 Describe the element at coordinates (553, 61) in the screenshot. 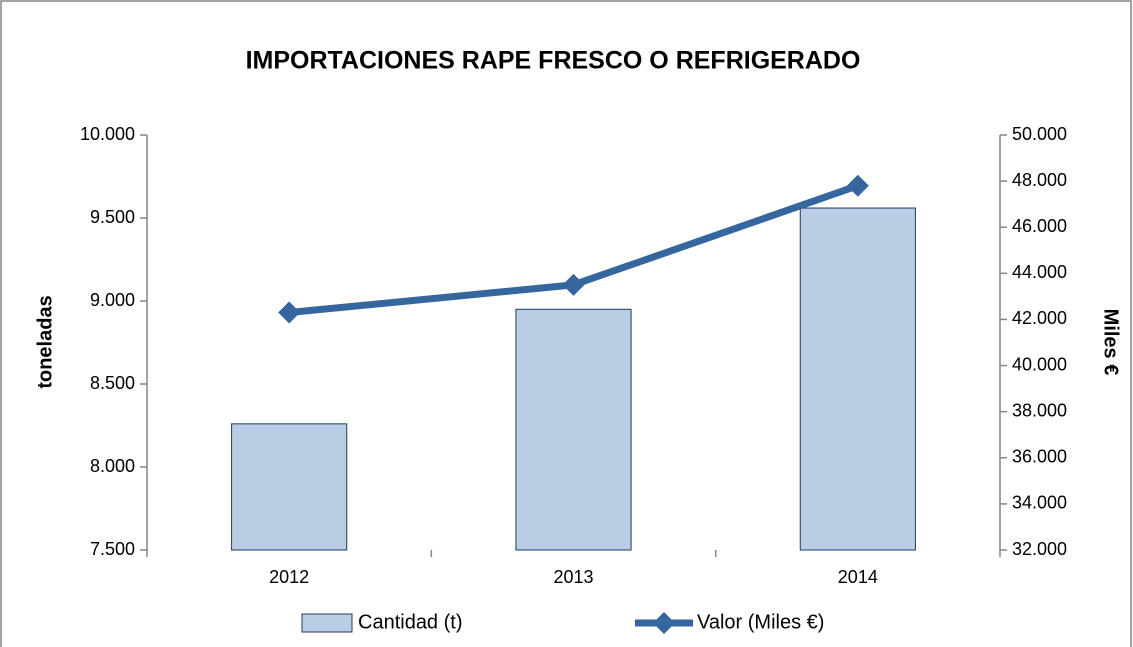

I see `chart-title: IMPORTACIONES RAPE FRESCO O REFRIGERADO` at that location.